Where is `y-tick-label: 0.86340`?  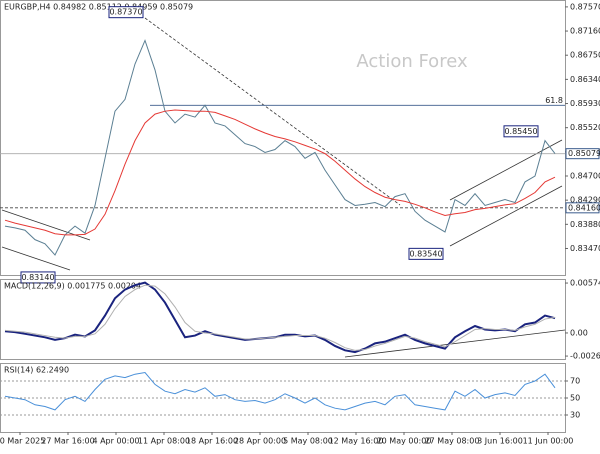
y-tick-label: 0.86340 is located at coordinates (585, 79).